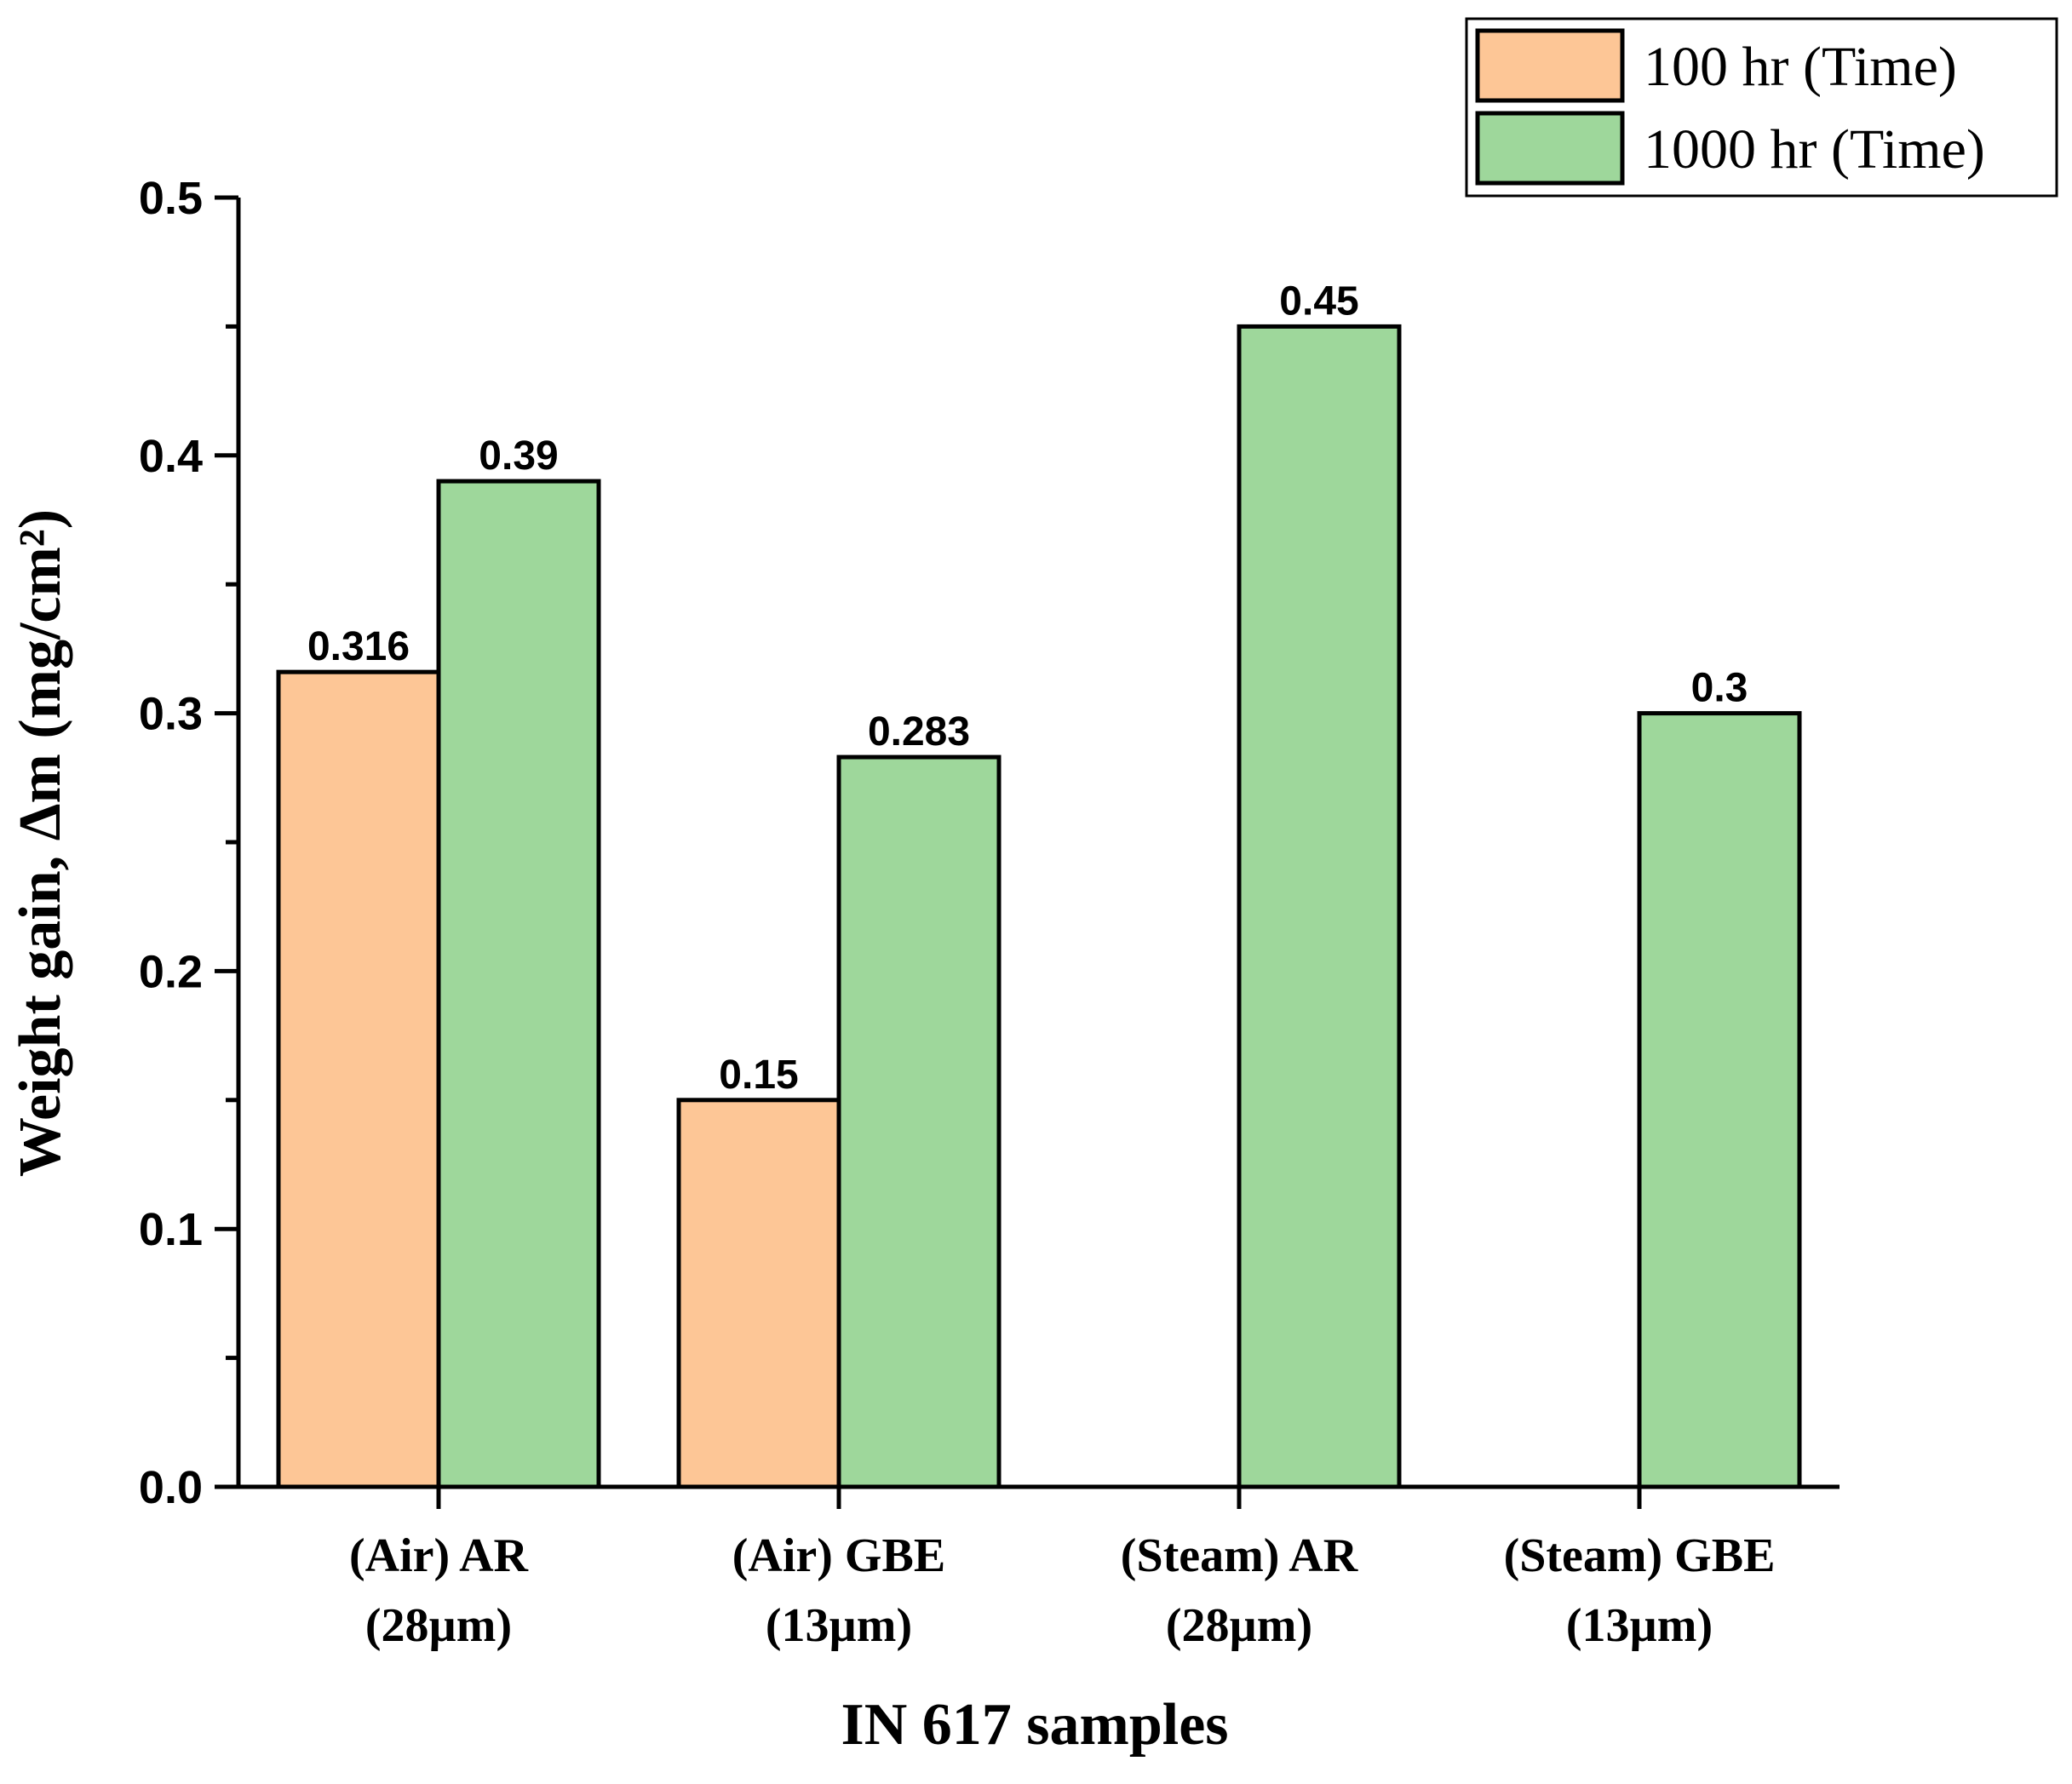 Image resolution: width=2072 pixels, height=1784 pixels. Describe the element at coordinates (838, 1555) in the screenshot. I see `x-tick-label: (Air) GBE` at that location.